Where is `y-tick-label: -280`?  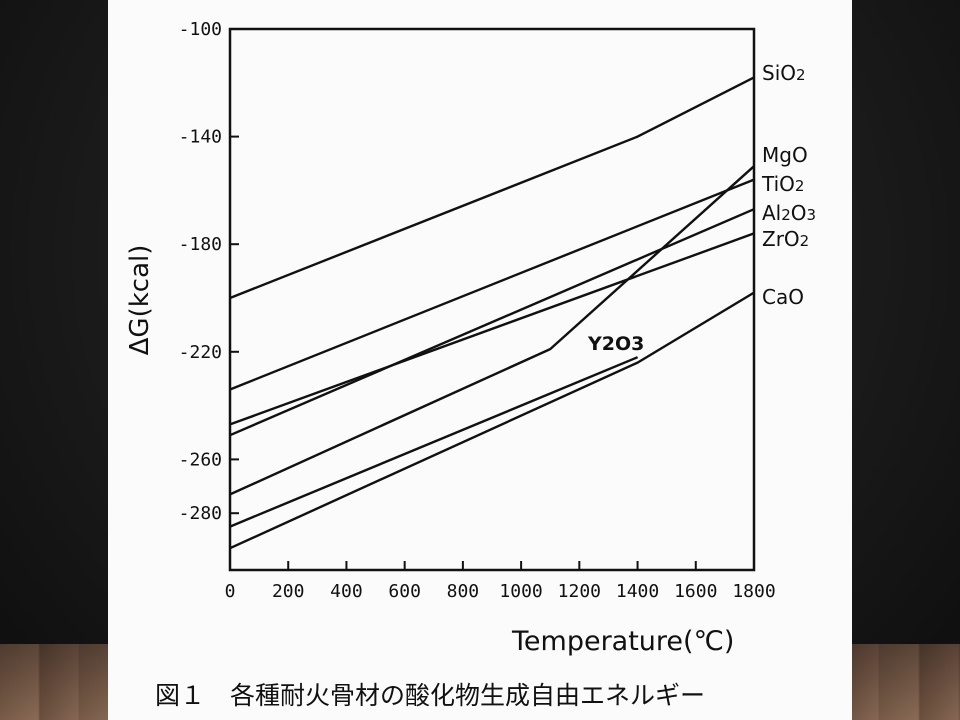
y-tick-label: -280 is located at coordinates (200, 513).